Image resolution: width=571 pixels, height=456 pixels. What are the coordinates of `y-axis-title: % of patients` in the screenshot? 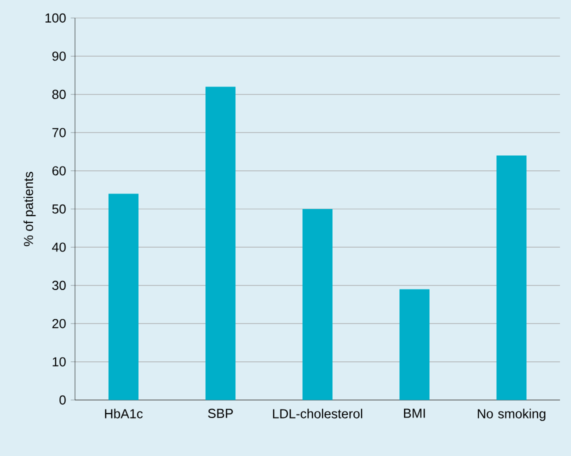 It's located at (30, 209).